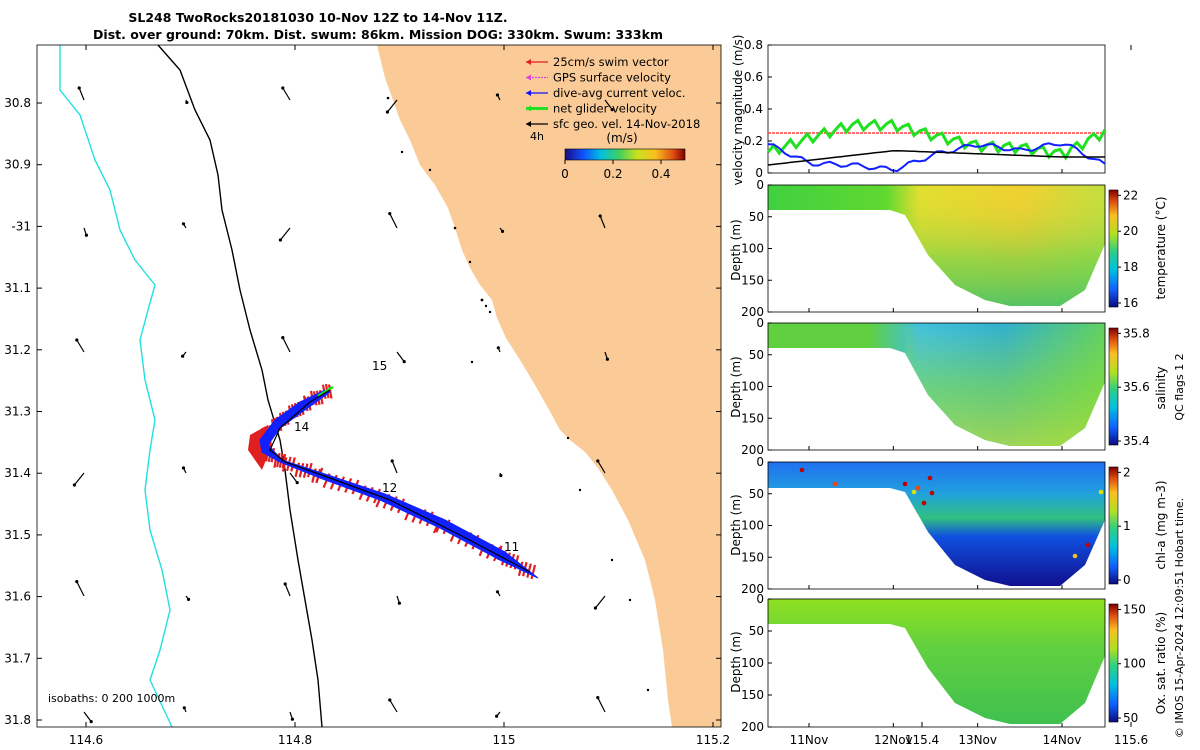 The height and width of the screenshot is (750, 1200). What do you see at coordinates (936, 384) in the screenshot?
I see `salinity-section` at bounding box center [936, 384].